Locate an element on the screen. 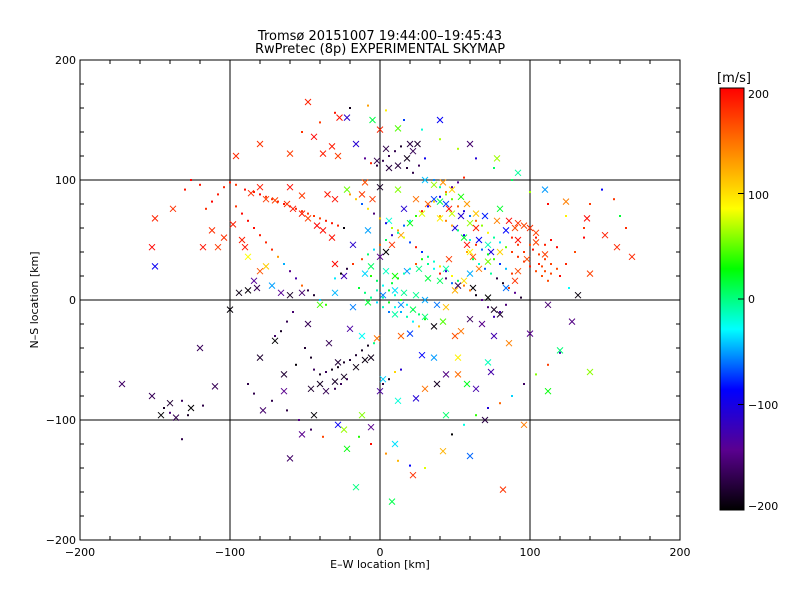 Image resolution: width=800 pixels, height=600 pixels. colorbar-label: [m/s] is located at coordinates (734, 78).